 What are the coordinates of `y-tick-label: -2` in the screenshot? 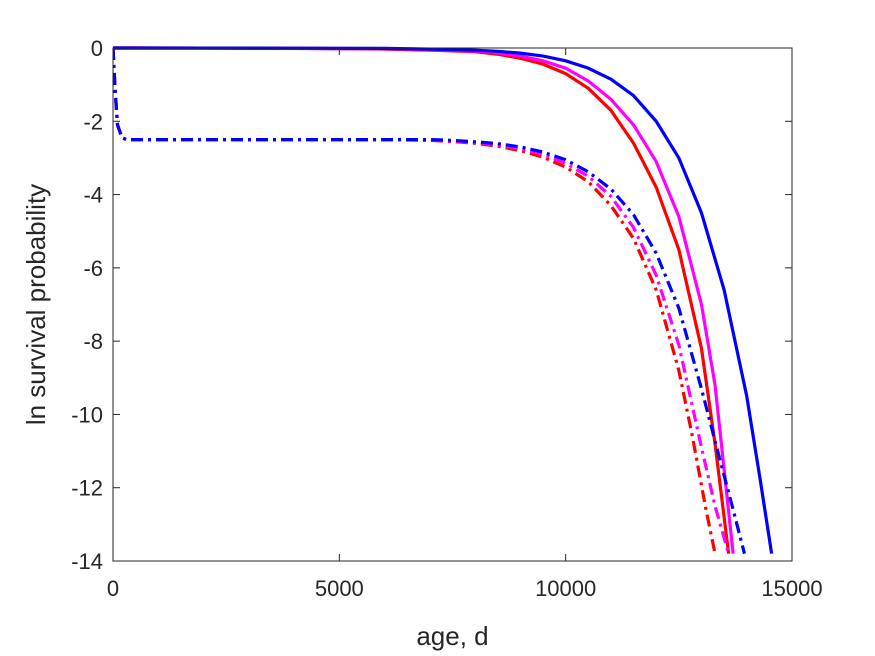 It's located at (93, 121).